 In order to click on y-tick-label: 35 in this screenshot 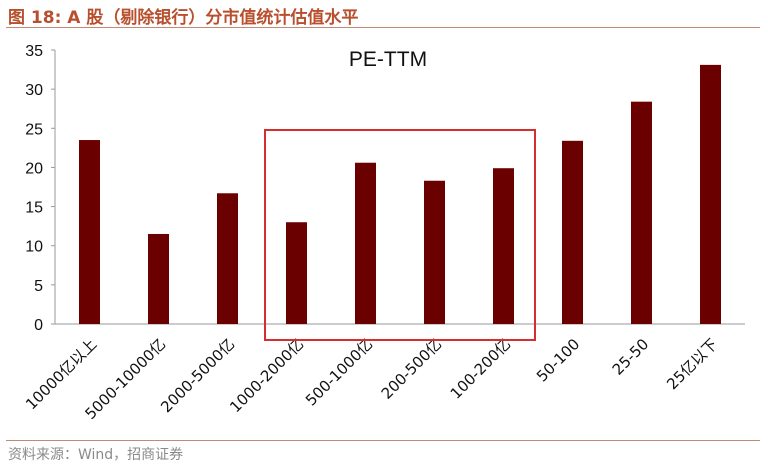, I will do `click(34, 51)`.